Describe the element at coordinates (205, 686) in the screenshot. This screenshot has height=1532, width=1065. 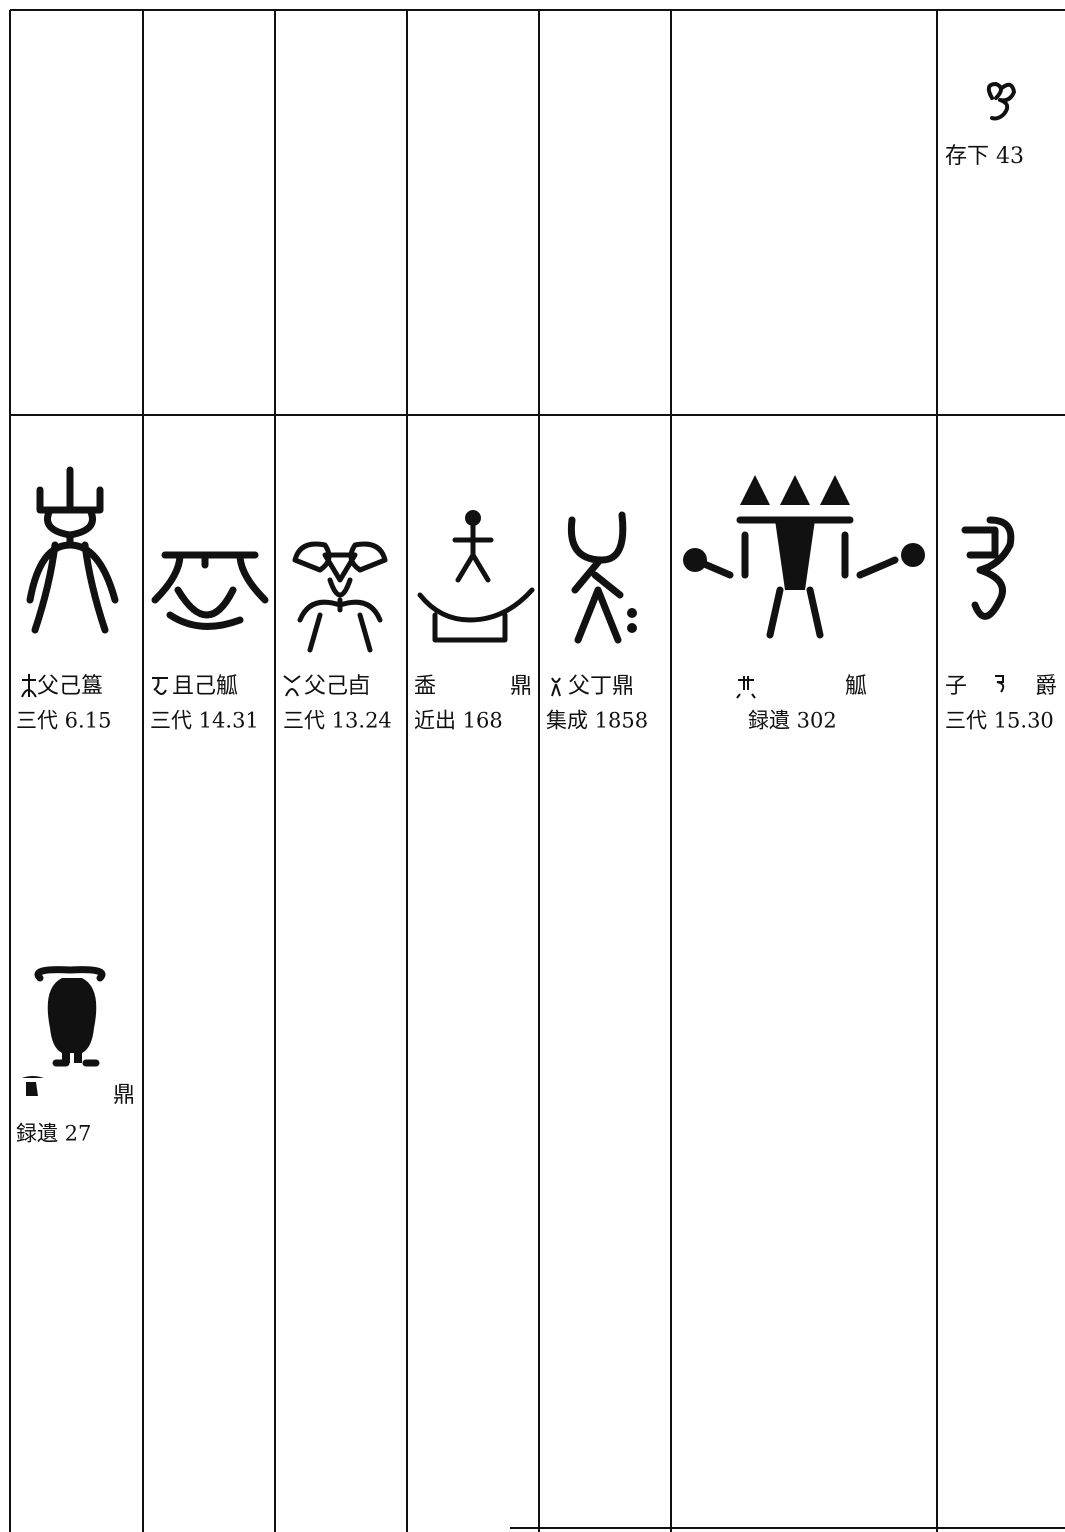
I see `name: 且己觚` at that location.